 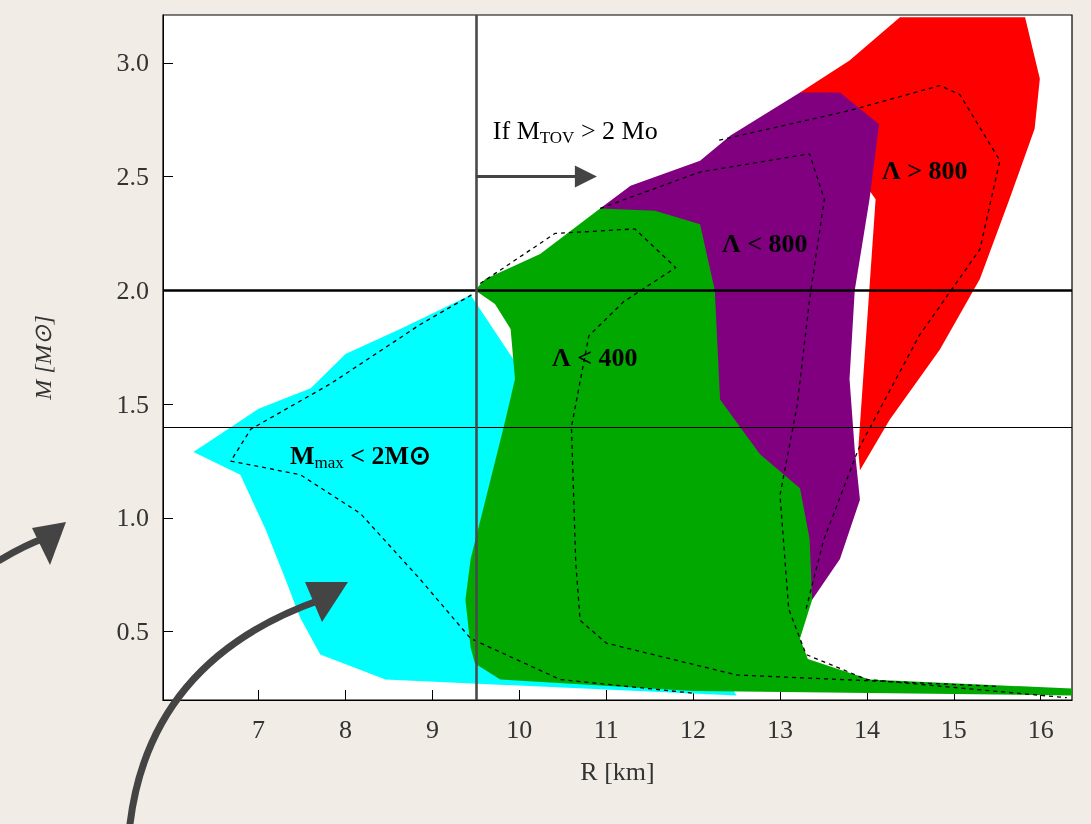 I want to click on annotation: Λ > 800, so click(x=925, y=170).